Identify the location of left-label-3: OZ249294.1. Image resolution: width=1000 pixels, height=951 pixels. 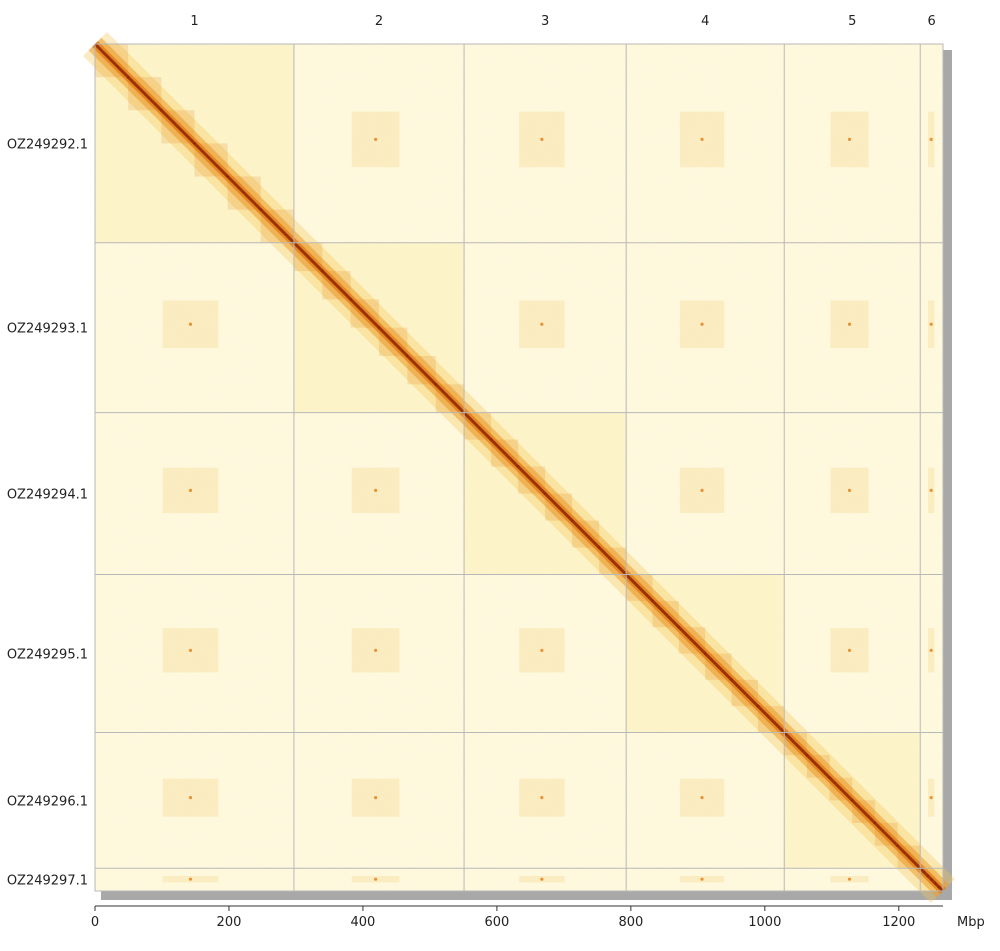
(47, 495).